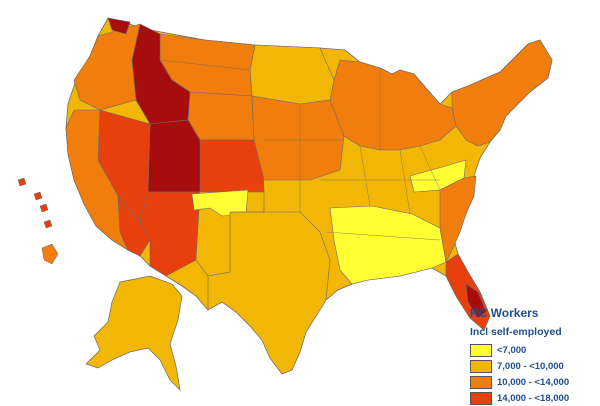  I want to click on legend-row: 14,000 - <18,000, so click(534, 398).